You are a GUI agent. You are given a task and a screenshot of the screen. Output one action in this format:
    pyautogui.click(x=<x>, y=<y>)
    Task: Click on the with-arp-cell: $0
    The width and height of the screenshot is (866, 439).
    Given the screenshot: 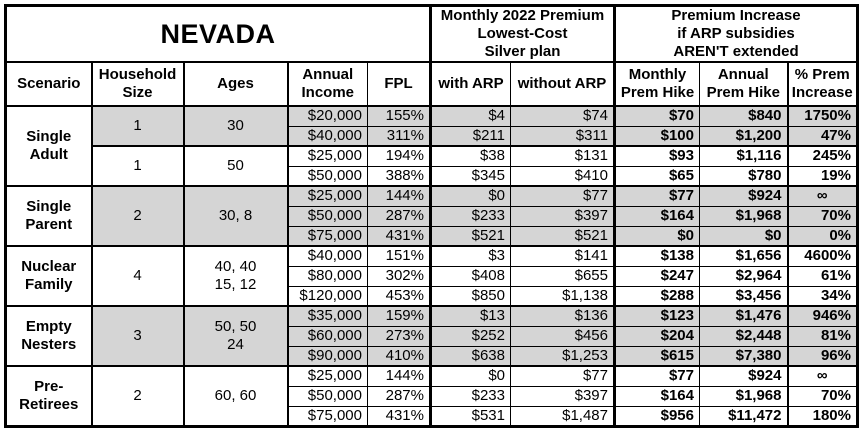 What is the action you would take?
    pyautogui.click(x=470, y=376)
    